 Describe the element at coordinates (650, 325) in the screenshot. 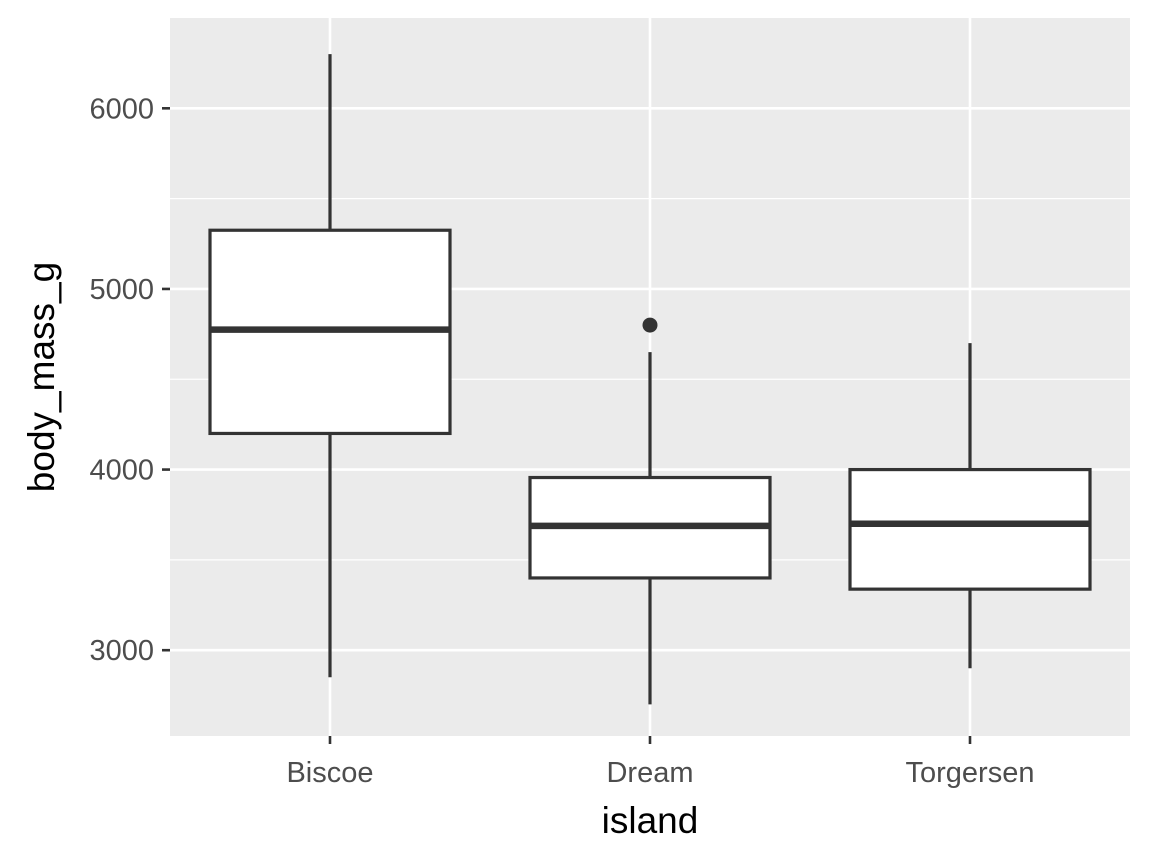

I see `outlier-point` at that location.